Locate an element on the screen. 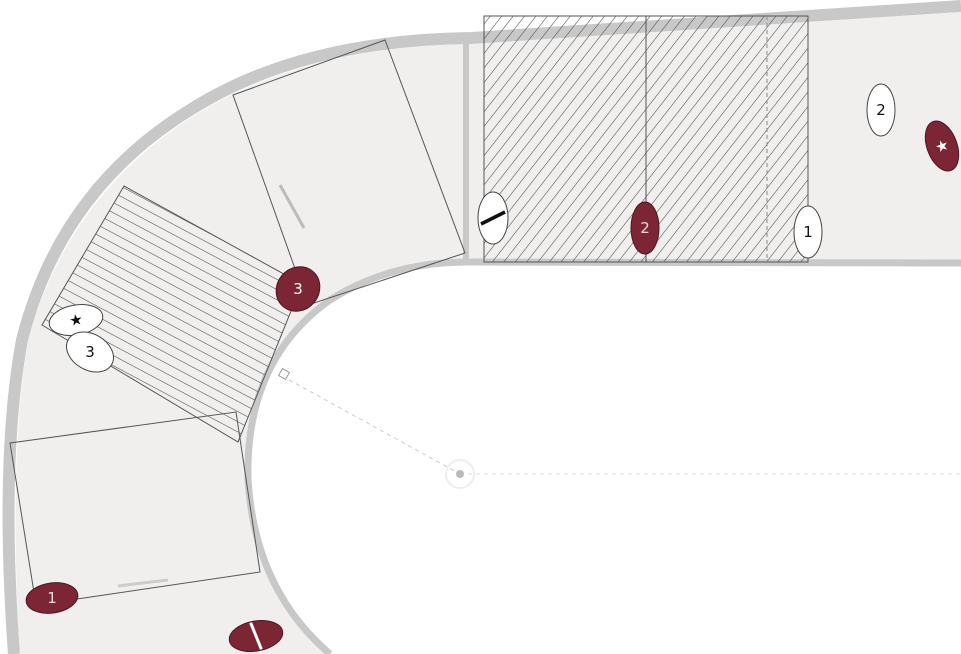  zone-turn-upper is located at coordinates (349, 172).